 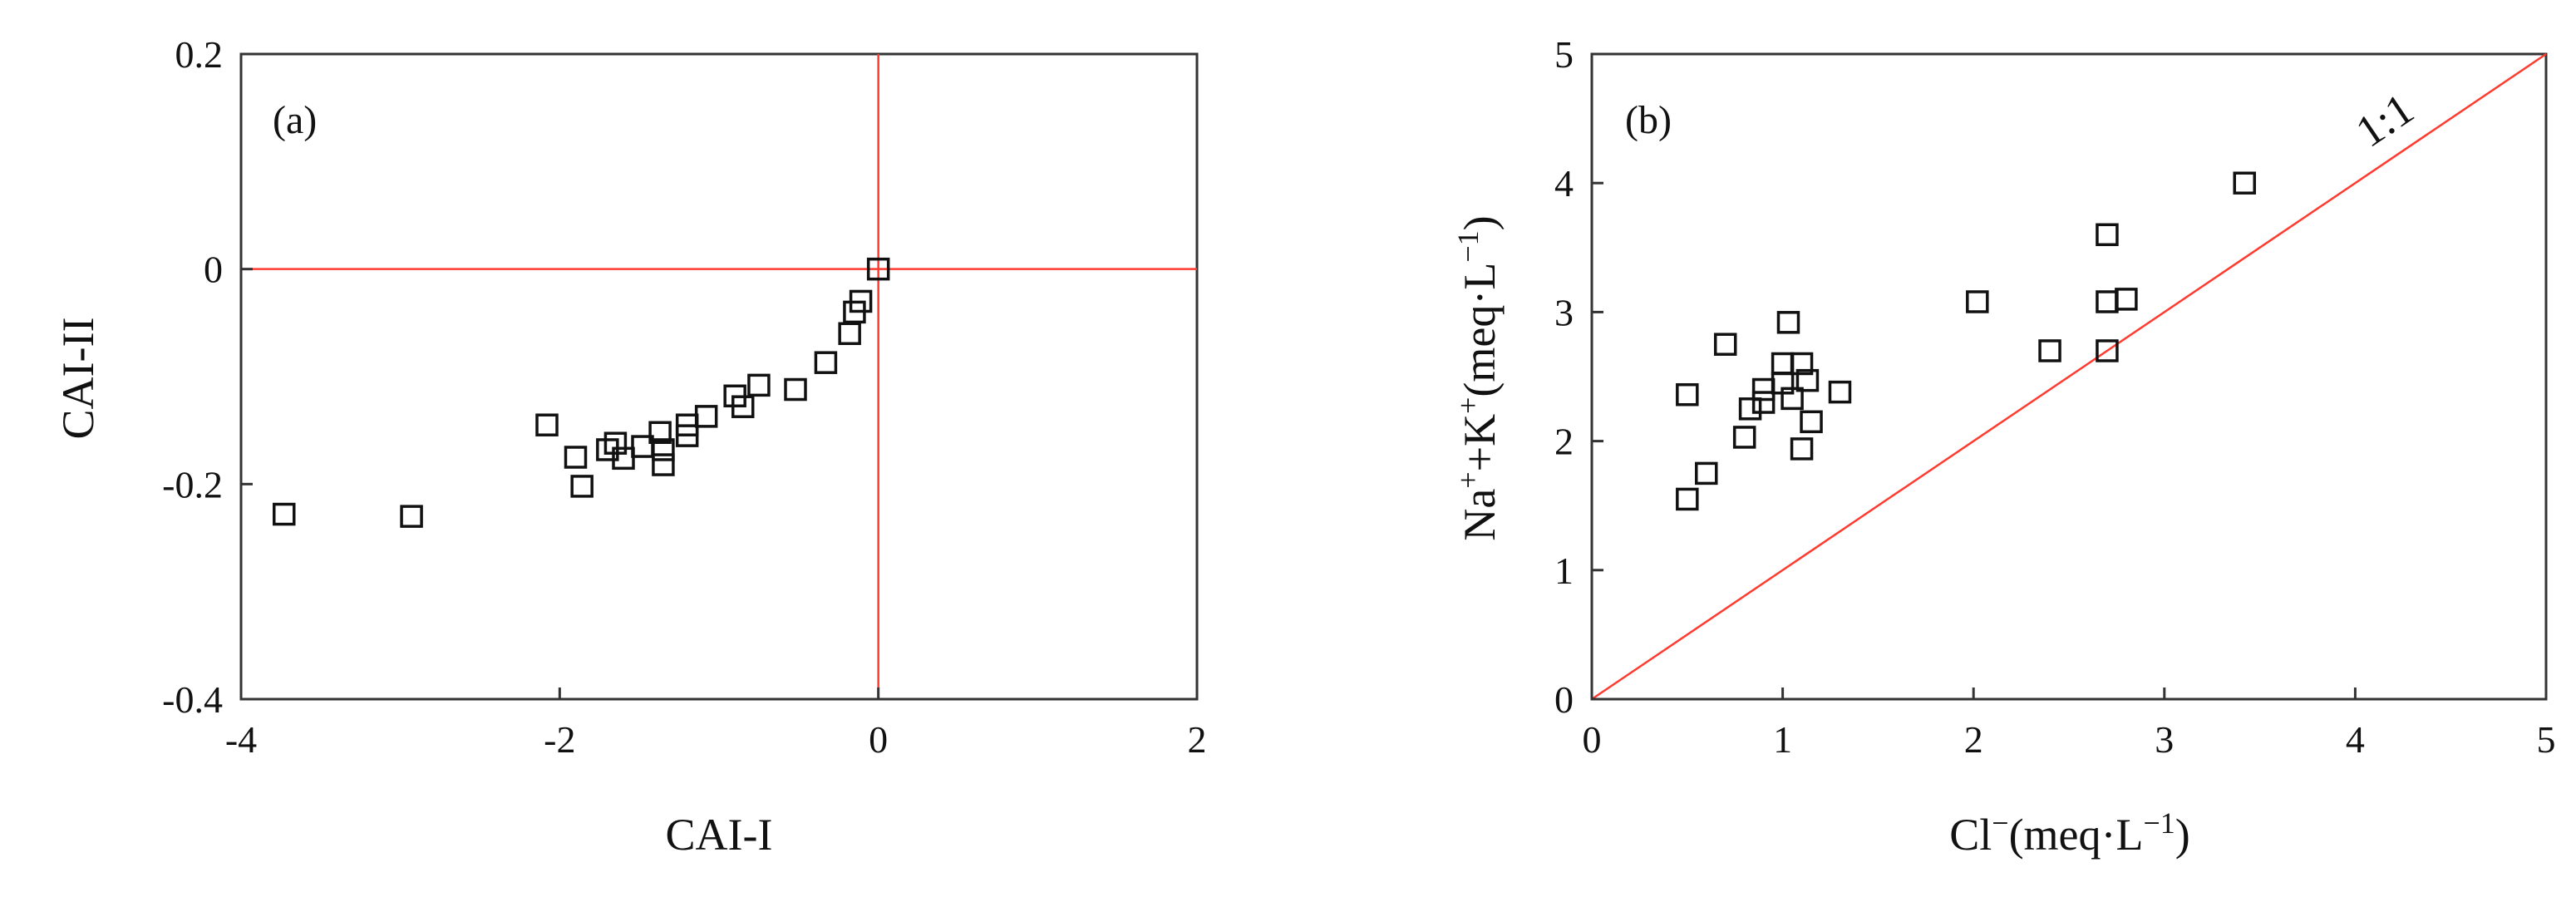 What do you see at coordinates (1966, 341) in the screenshot?
I see `panel-b-points` at bounding box center [1966, 341].